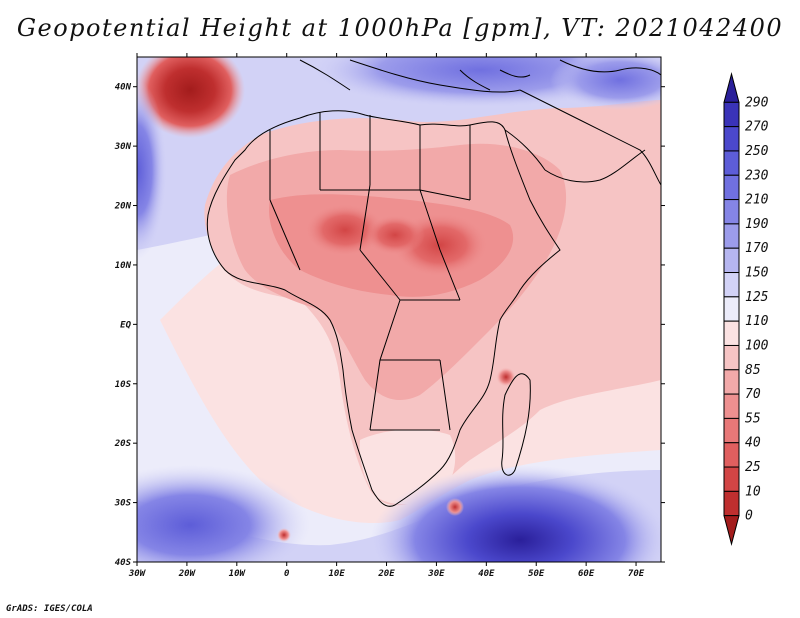 This screenshot has height=618, width=800. What do you see at coordinates (287, 574) in the screenshot?
I see `lon-label: 0` at bounding box center [287, 574].